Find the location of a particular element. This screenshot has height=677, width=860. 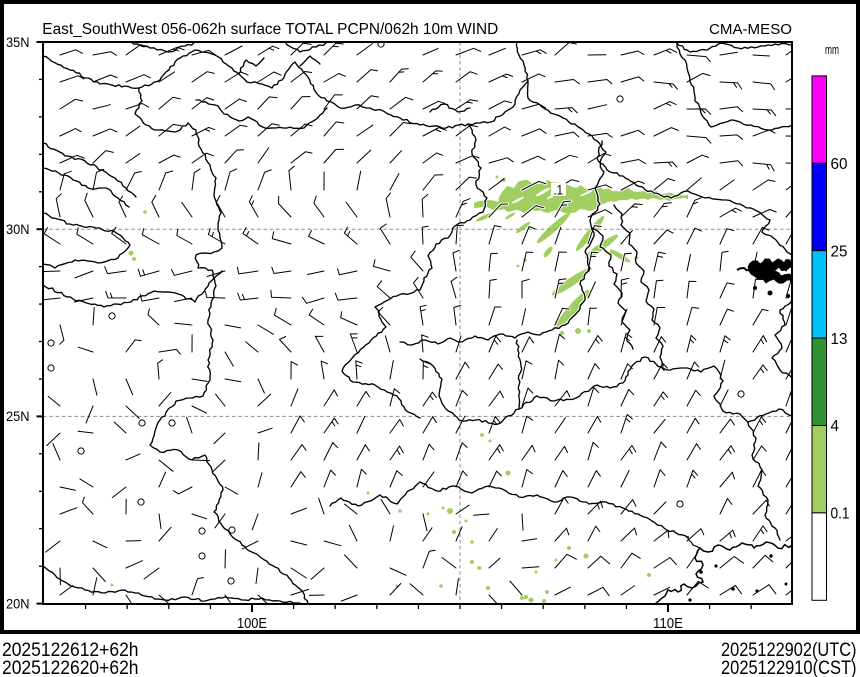

svg-text: 4 is located at coordinates (835, 426).